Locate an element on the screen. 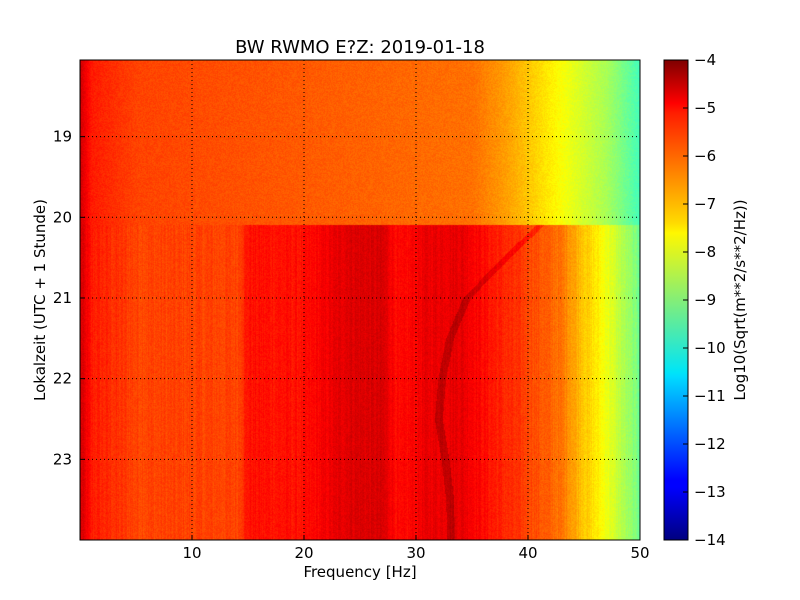  y-axis-label: Lokalzeit (UTC + 1 Stunde) is located at coordinates (40, 300).